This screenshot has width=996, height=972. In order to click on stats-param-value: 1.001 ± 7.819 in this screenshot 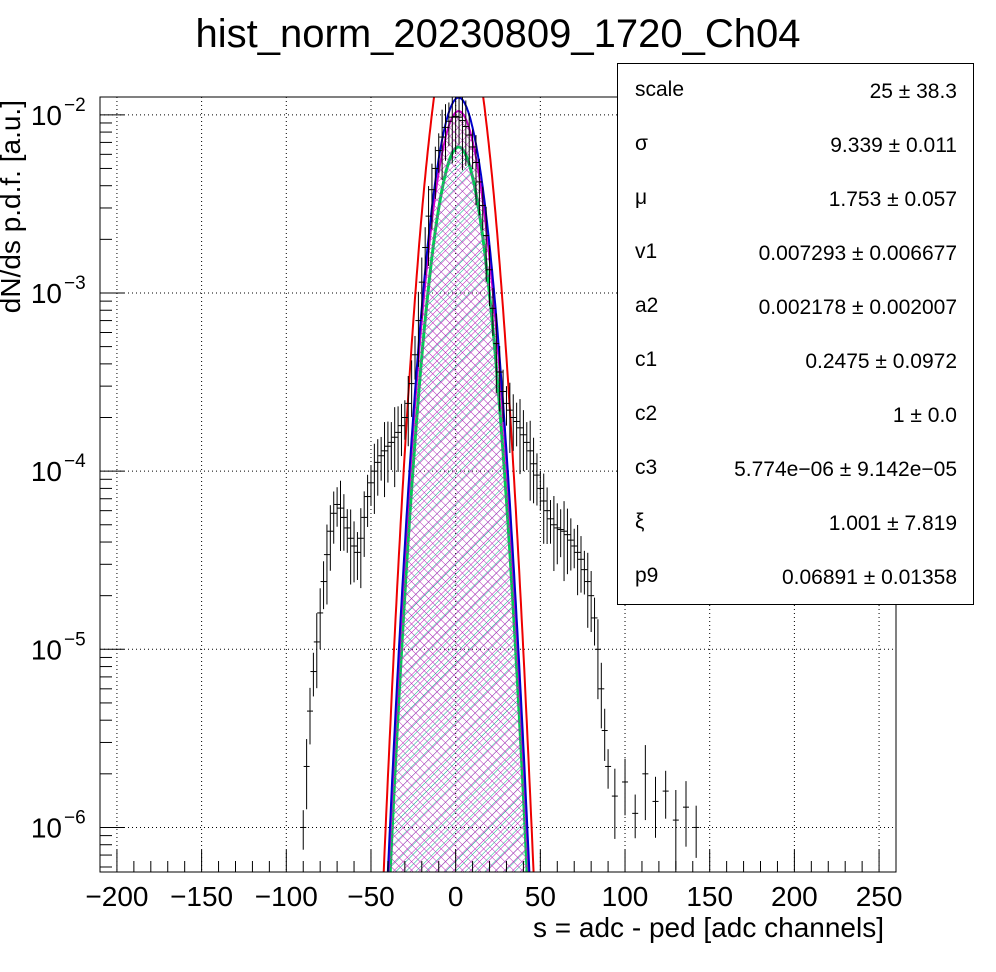, I will do `click(892, 523)`.